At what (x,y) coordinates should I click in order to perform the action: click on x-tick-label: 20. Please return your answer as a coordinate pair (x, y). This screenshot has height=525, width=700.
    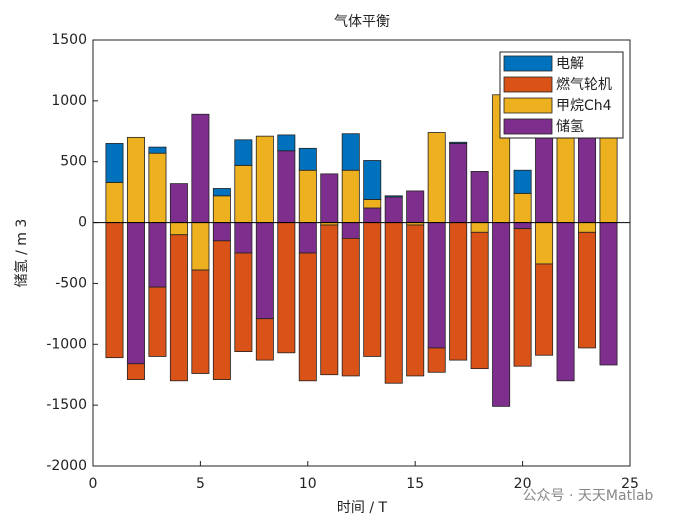
    Looking at the image, I should click on (523, 484).